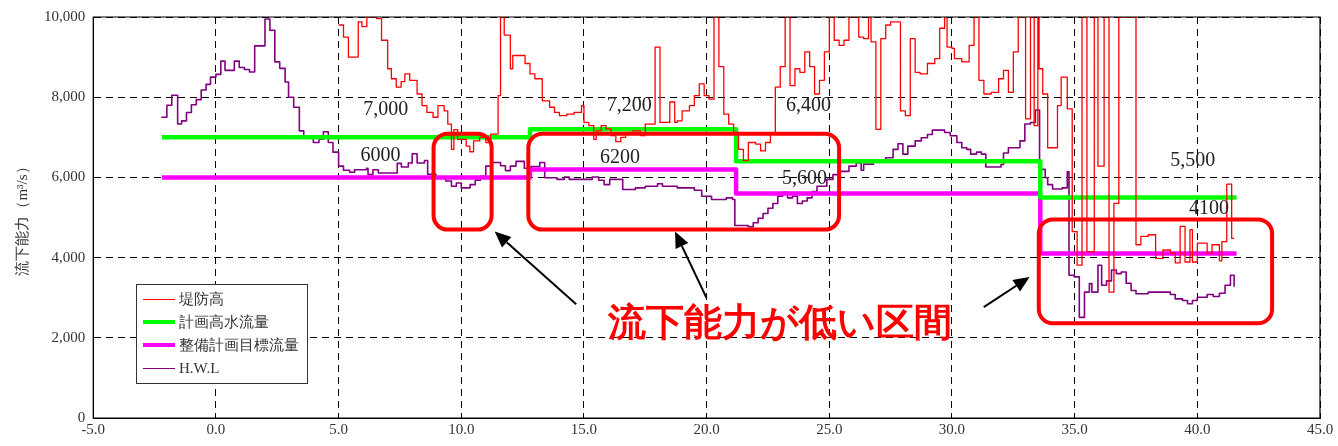 This screenshot has width=1338, height=446. I want to click on x-tick-label: 25.0, so click(829, 428).